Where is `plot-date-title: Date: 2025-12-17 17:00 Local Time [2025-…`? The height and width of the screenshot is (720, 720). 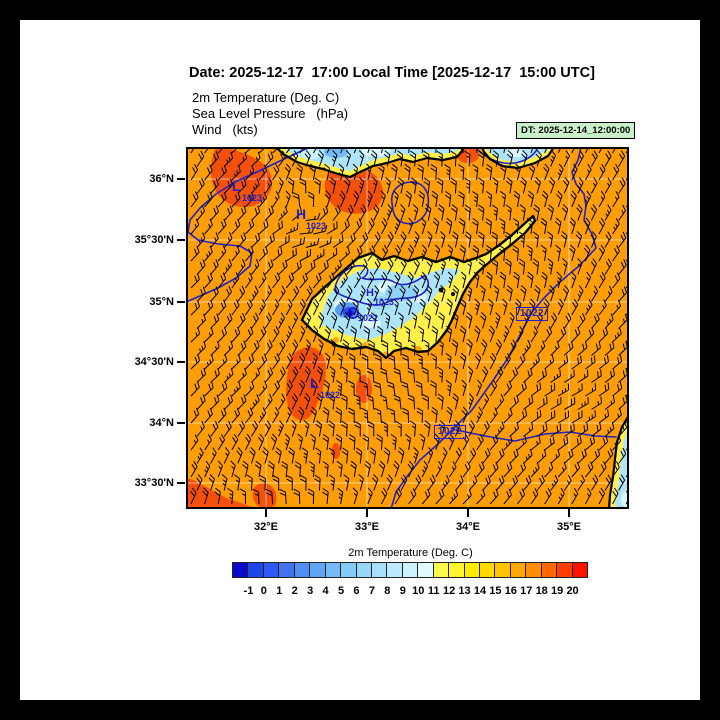 plot-date-title: Date: 2025-12-17 17:00 Local Time [2025-… is located at coordinates (392, 73).